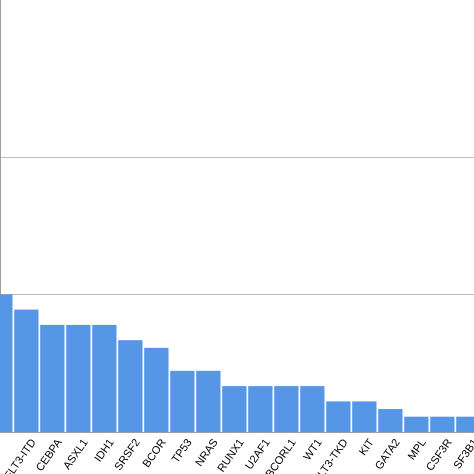 Image resolution: width=474 pixels, height=474 pixels. What do you see at coordinates (78, 378) in the screenshot?
I see `bar-asxl1` at bounding box center [78, 378].